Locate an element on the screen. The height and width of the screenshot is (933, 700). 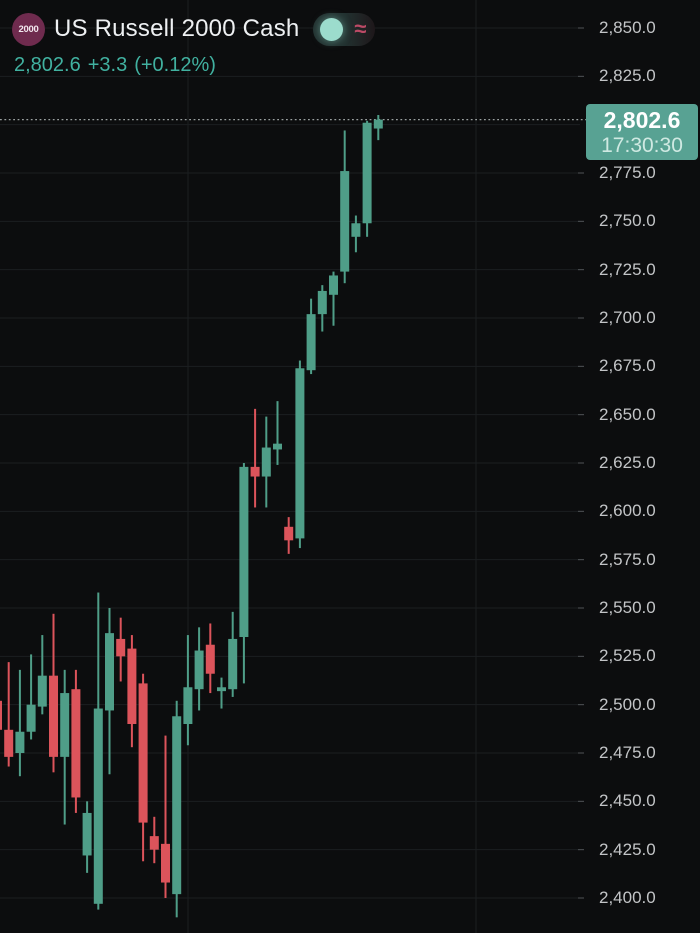
price-axis-label: 2,850.0 is located at coordinates (627, 27).